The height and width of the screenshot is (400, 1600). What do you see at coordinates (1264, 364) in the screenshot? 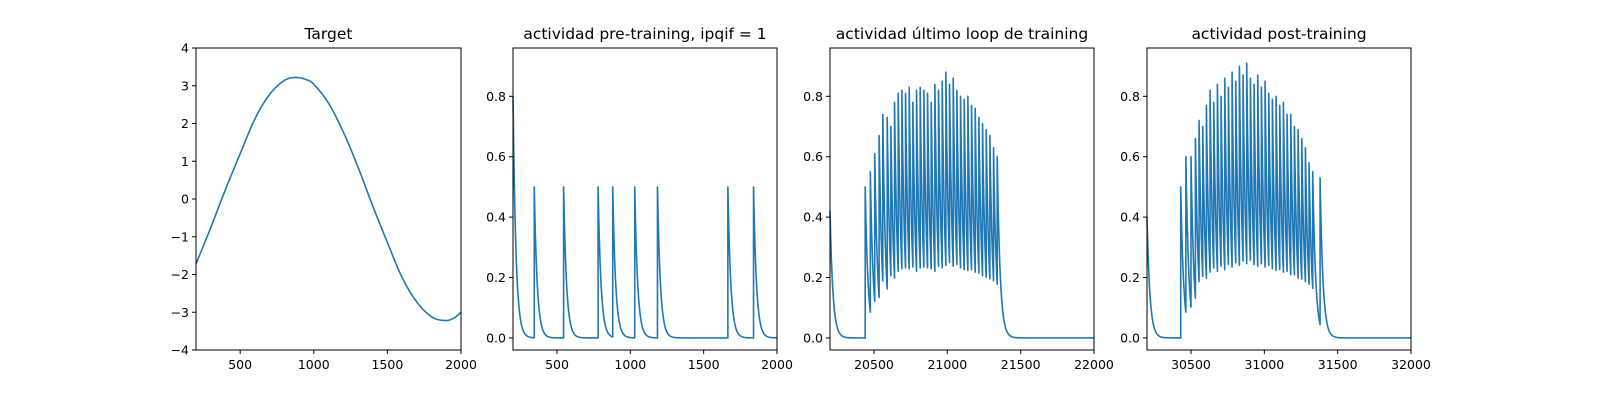
I see `x-tick-label: 31000` at bounding box center [1264, 364].